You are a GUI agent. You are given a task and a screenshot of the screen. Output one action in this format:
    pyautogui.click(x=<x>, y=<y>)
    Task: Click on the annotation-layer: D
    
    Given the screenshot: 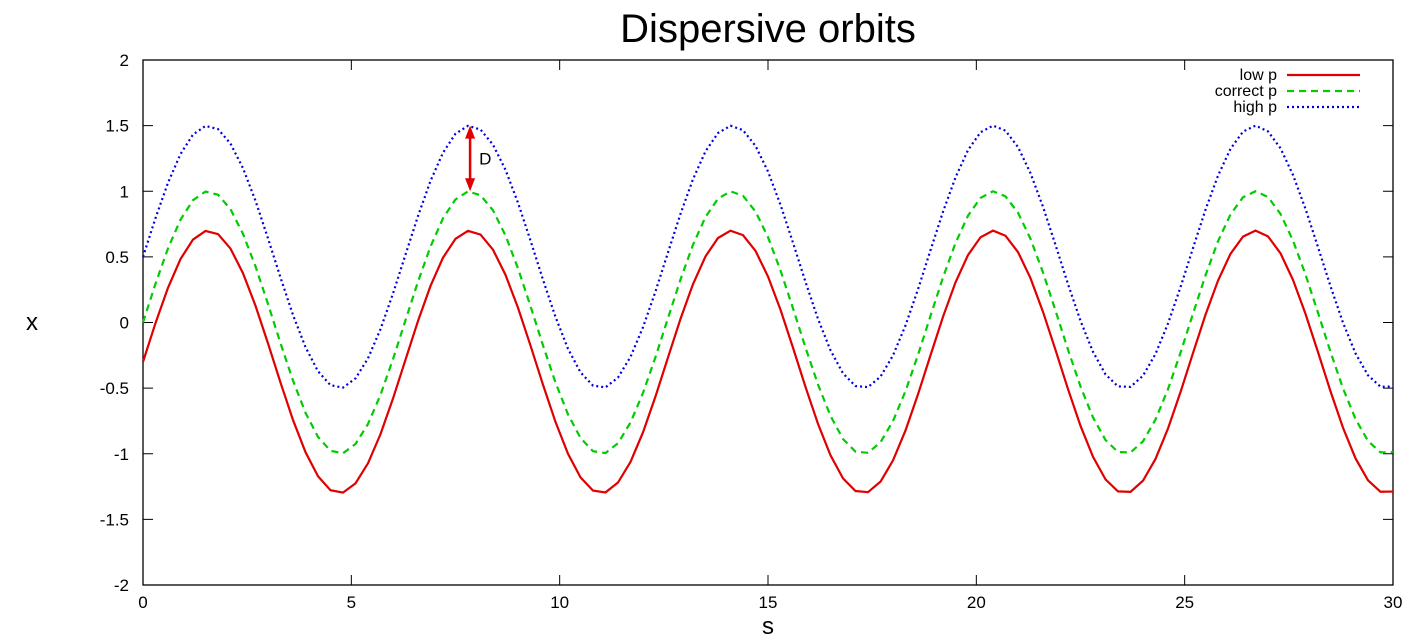 What is the action you would take?
    pyautogui.click(x=478, y=158)
    